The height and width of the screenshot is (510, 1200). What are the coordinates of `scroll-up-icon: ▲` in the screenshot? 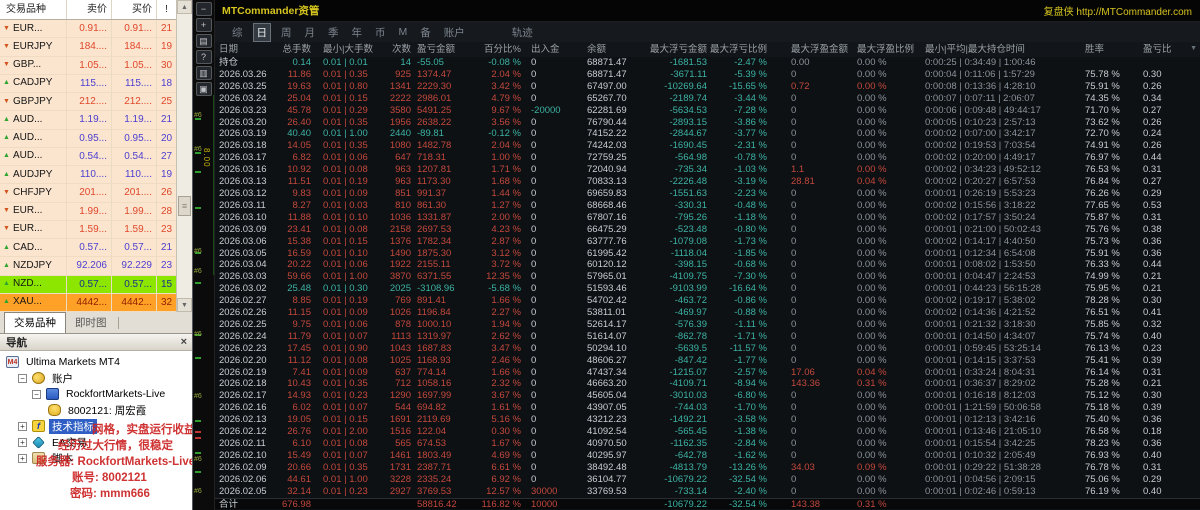 It's located at (184, 7).